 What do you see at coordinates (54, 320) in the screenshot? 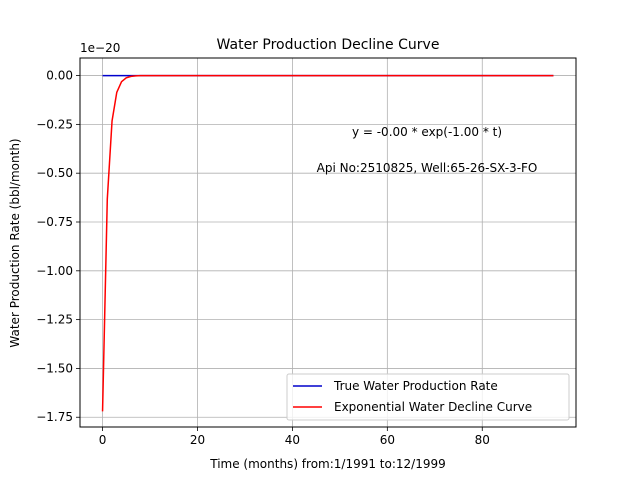
I see `y-tick-label: −1.25` at bounding box center [54, 320].